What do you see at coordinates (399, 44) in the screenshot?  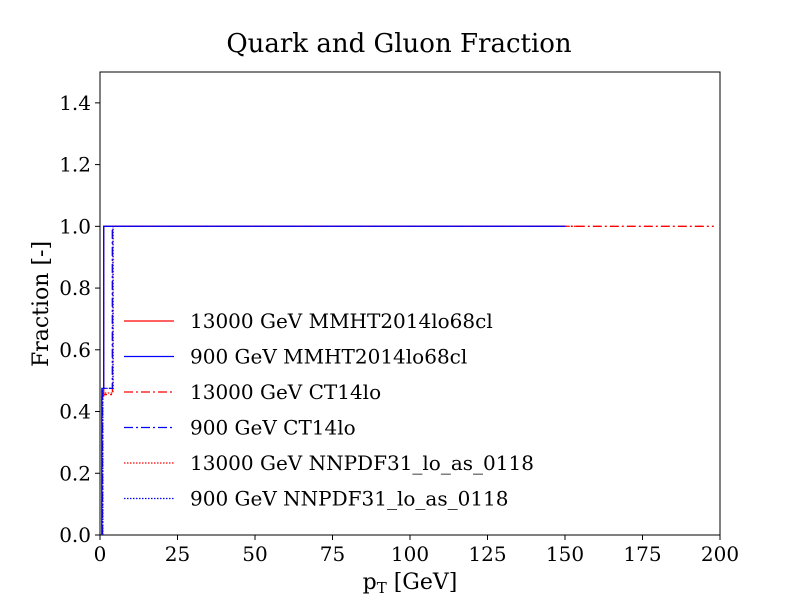 I see `chart-title: Quark and Gluon Fraction` at bounding box center [399, 44].